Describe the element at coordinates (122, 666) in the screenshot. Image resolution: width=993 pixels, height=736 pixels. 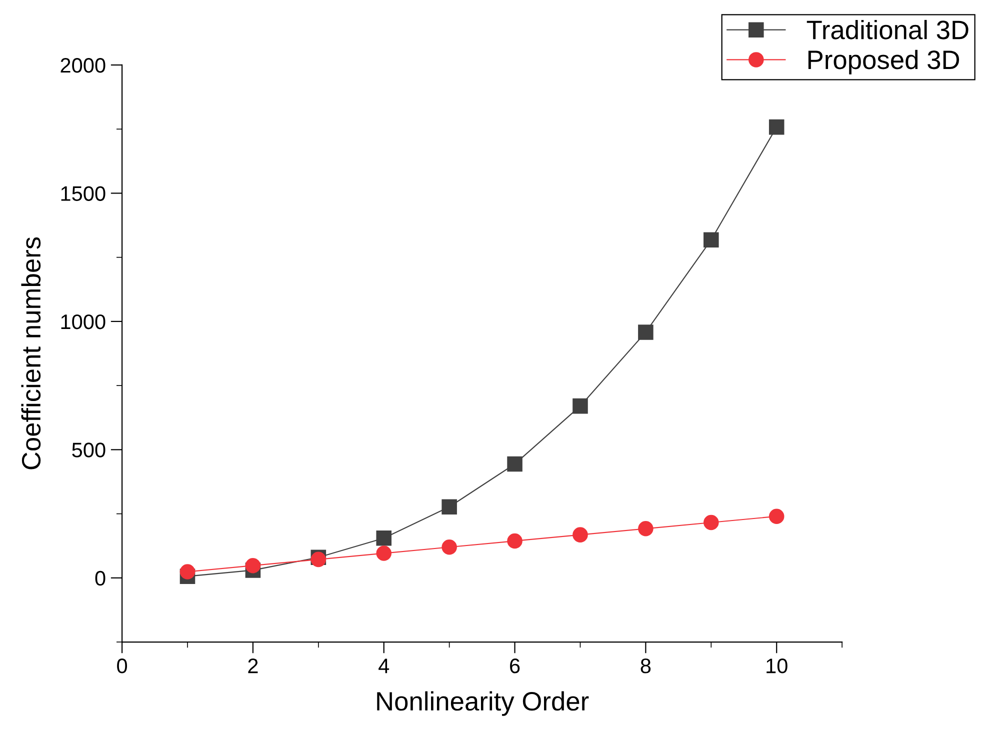
I see `x-tick-label: 0` at that location.